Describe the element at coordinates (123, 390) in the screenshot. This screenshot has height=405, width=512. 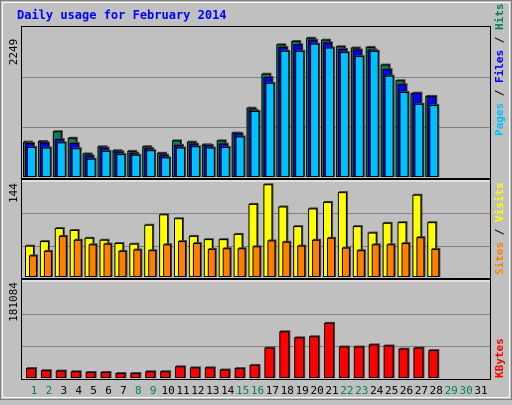
I see `x-label-day-7: 7` at that location.